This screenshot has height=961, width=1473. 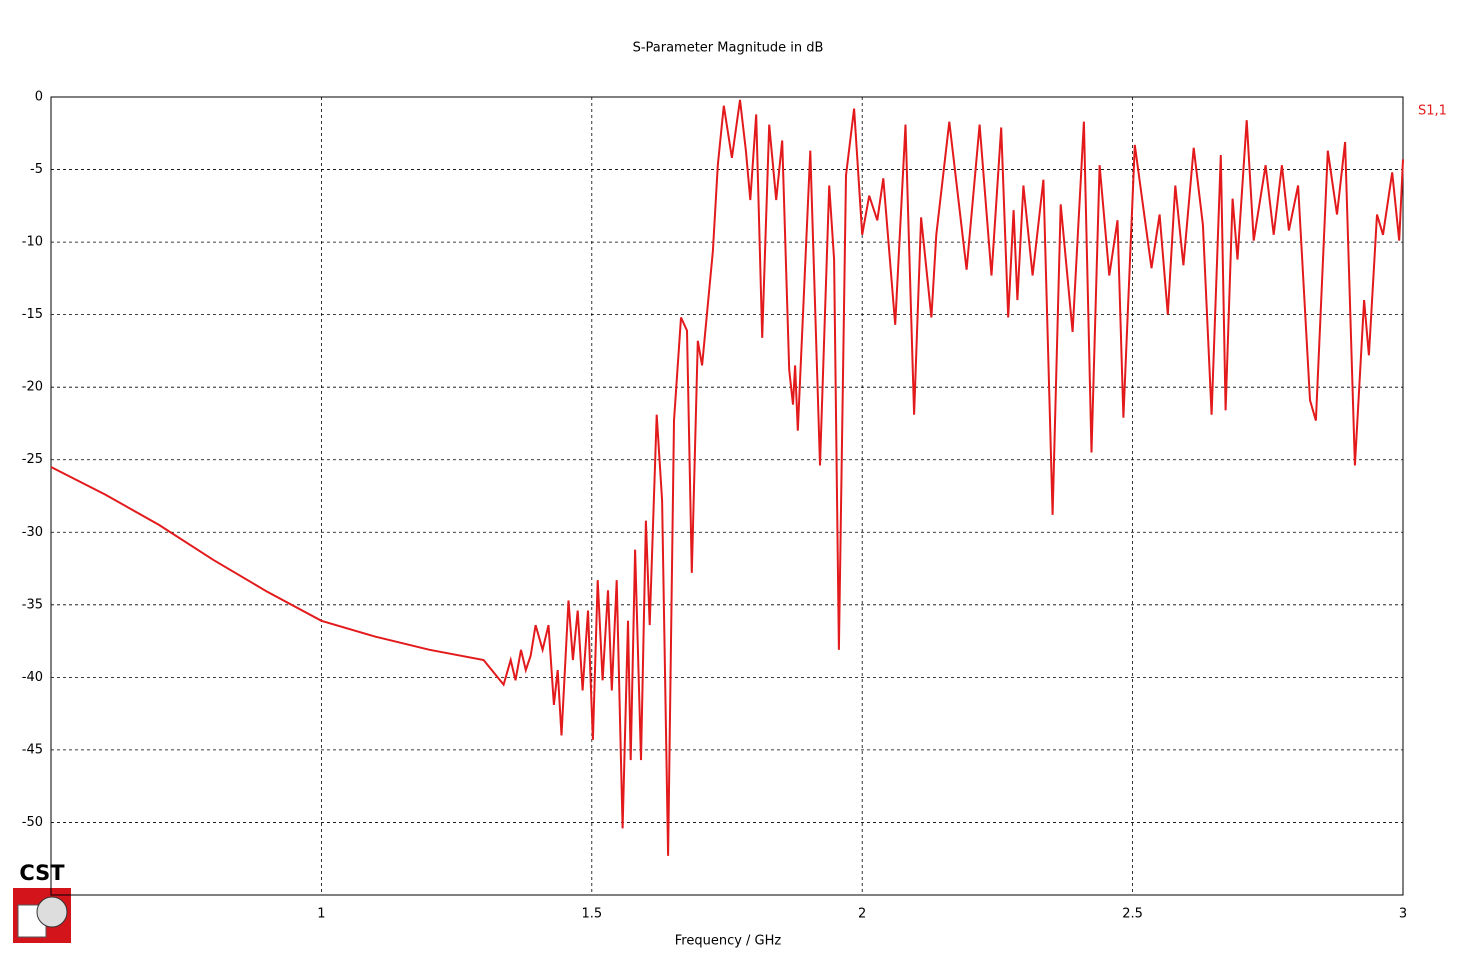 I want to click on x-tick-label: 1.5, so click(x=591, y=914).